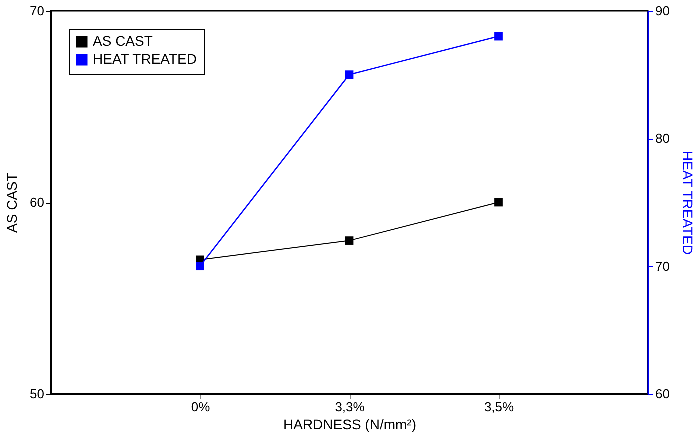  I want to click on x-tick-label: 3,3%, so click(350, 407).